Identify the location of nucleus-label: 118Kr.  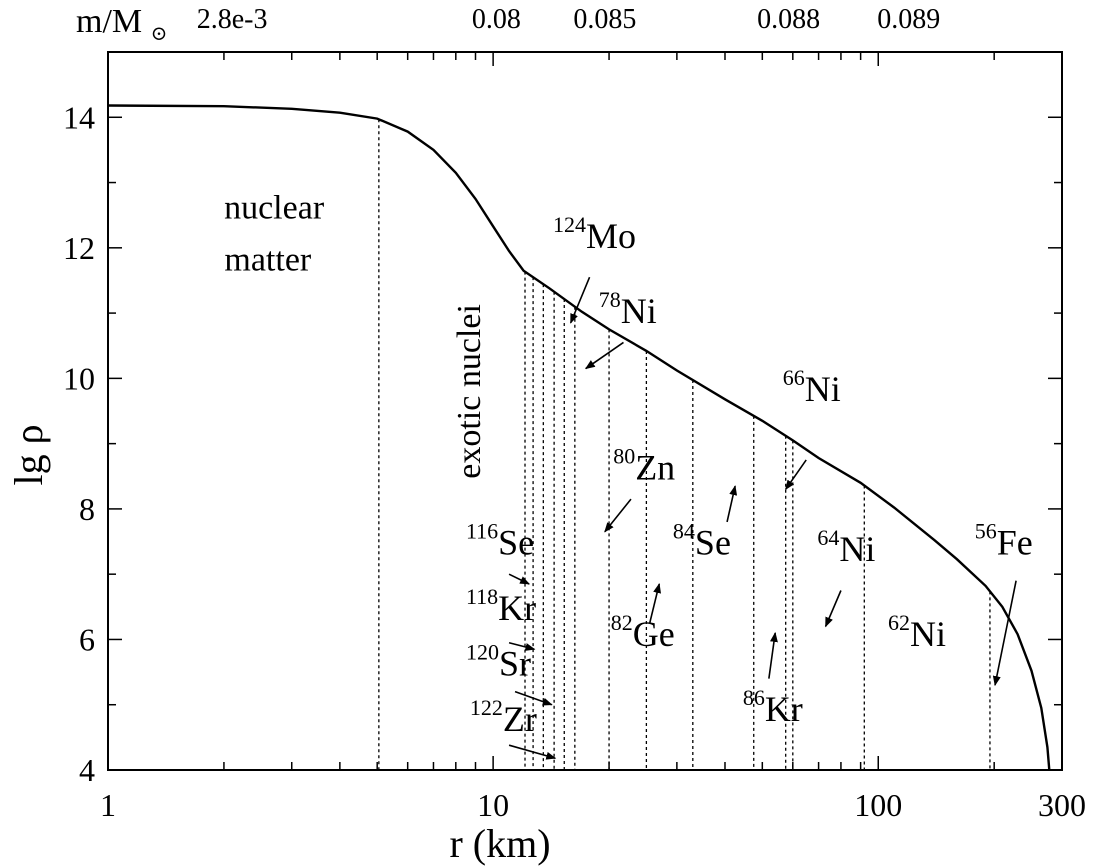
(501, 606).